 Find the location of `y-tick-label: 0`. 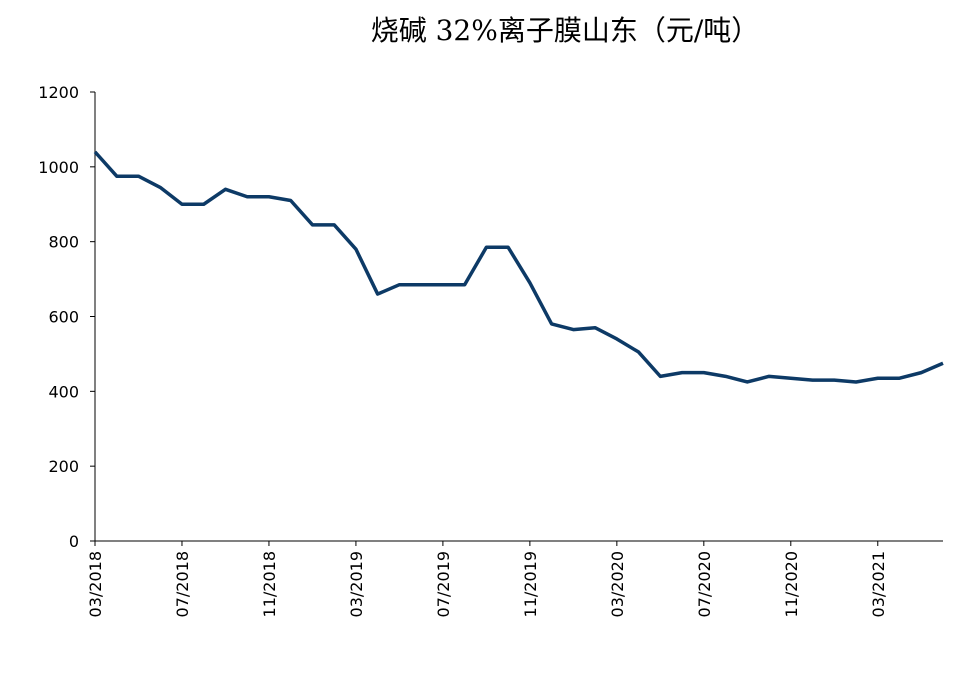

y-tick-label: 0 is located at coordinates (74, 541).